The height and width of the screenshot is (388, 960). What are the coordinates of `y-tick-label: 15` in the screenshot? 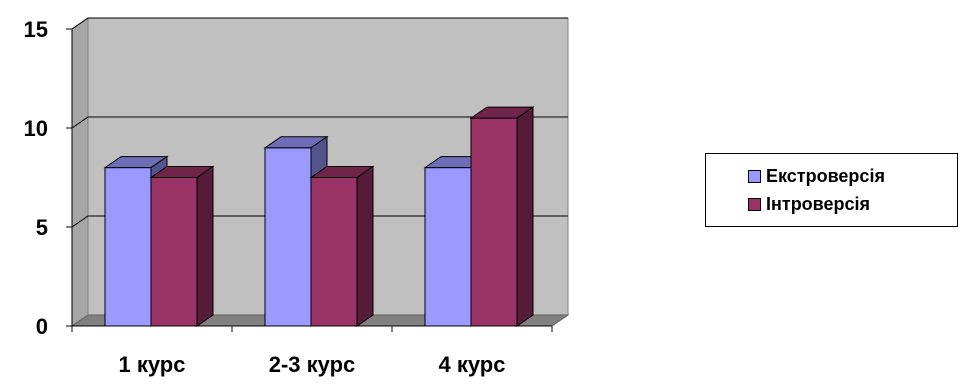 It's located at (36, 29).